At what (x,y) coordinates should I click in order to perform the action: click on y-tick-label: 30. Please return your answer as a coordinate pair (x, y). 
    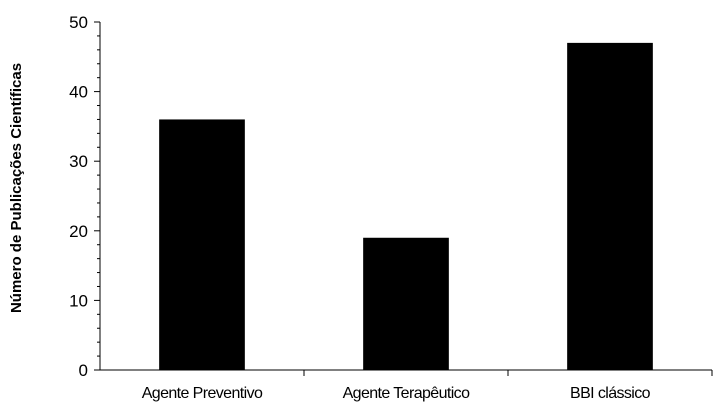
    Looking at the image, I should click on (78, 161).